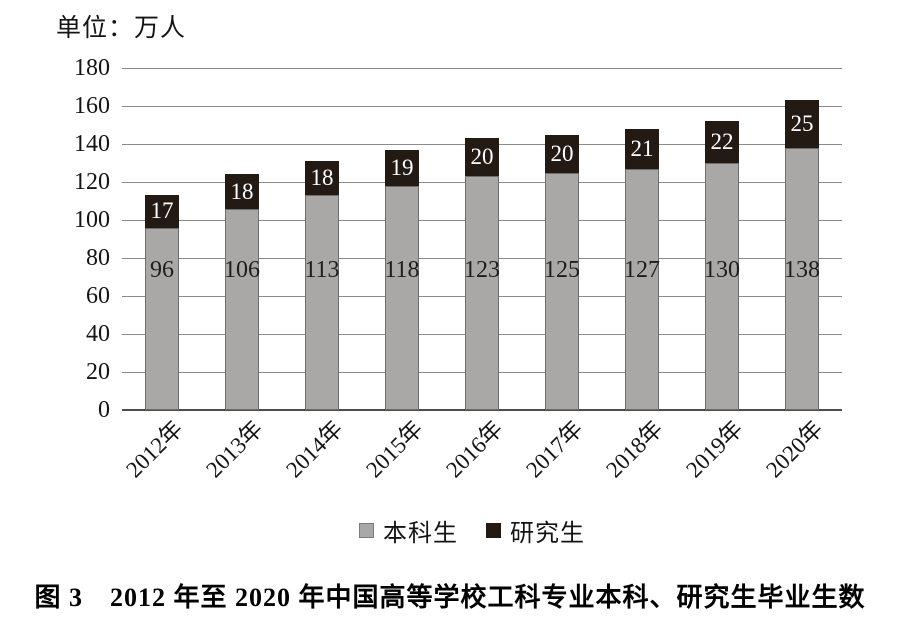 Image resolution: width=900 pixels, height=625 pixels. What do you see at coordinates (98, 258) in the screenshot?
I see `y-axis-tick-label: 80` at bounding box center [98, 258].